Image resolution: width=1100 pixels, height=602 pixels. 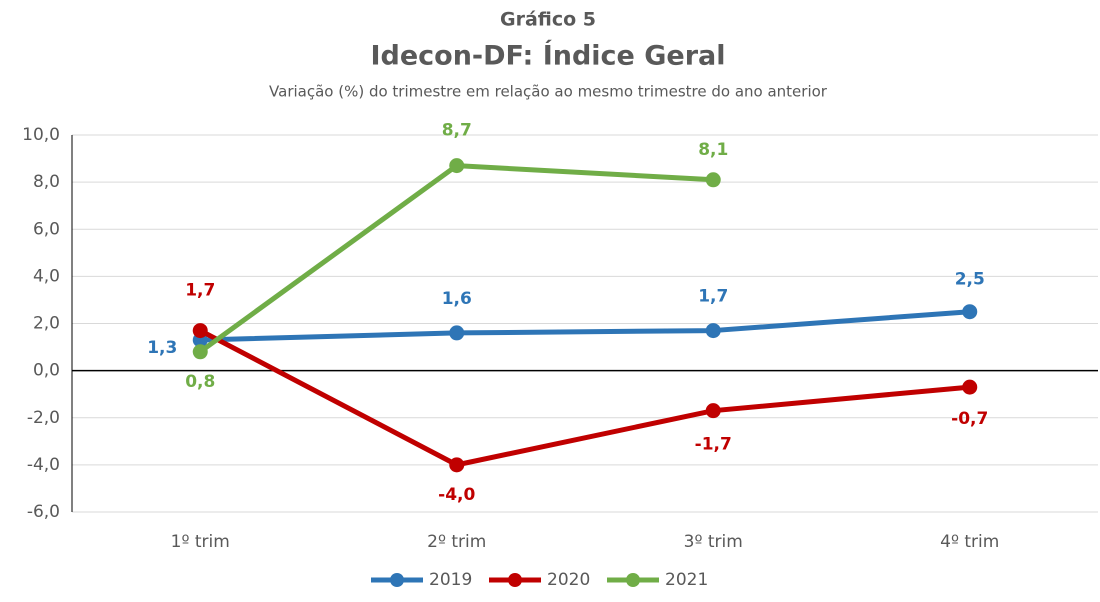 I want to click on data-label: 2,5, so click(x=970, y=280).